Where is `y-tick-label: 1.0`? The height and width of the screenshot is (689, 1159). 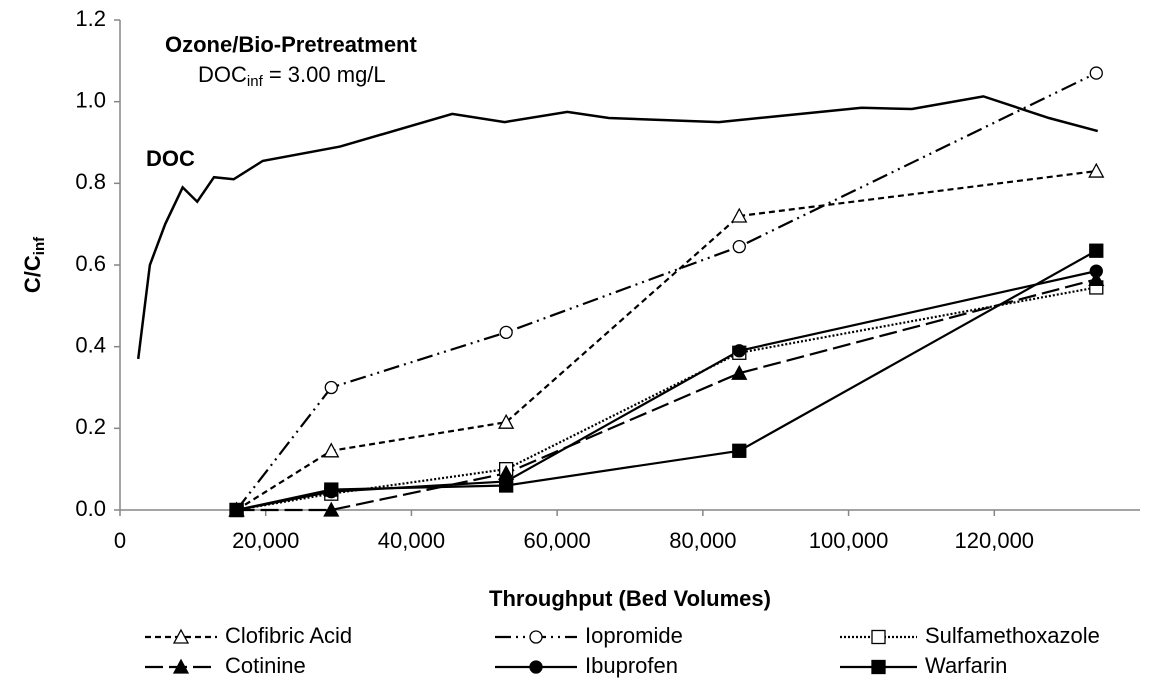 y-tick-label: 1.0 is located at coordinates (90, 99).